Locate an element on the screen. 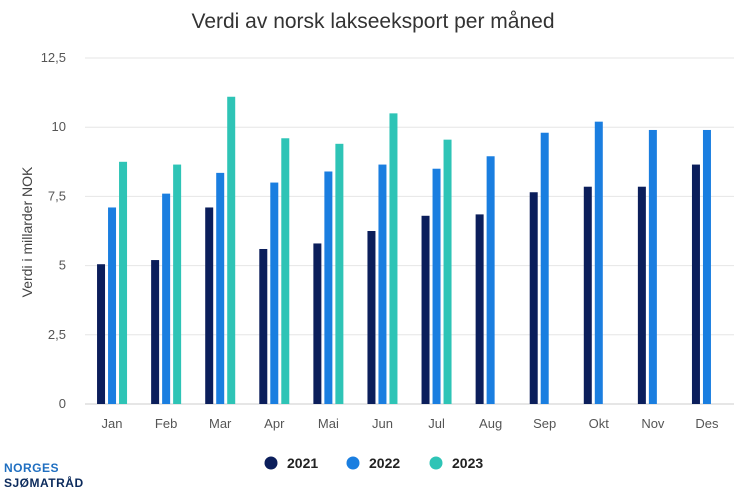 The height and width of the screenshot is (497, 746). bar-2021-mai is located at coordinates (317, 323).